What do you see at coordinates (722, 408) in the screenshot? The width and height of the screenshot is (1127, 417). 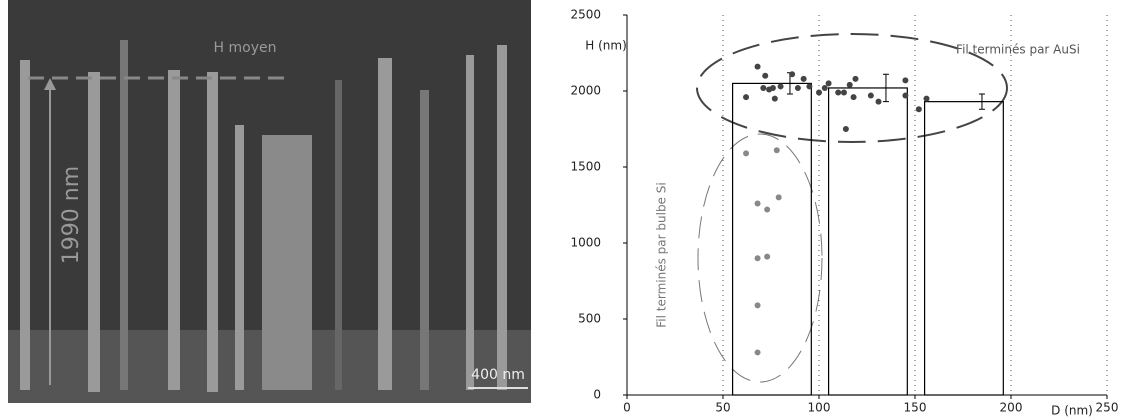 I see `x-tick-label: 50` at bounding box center [722, 408].